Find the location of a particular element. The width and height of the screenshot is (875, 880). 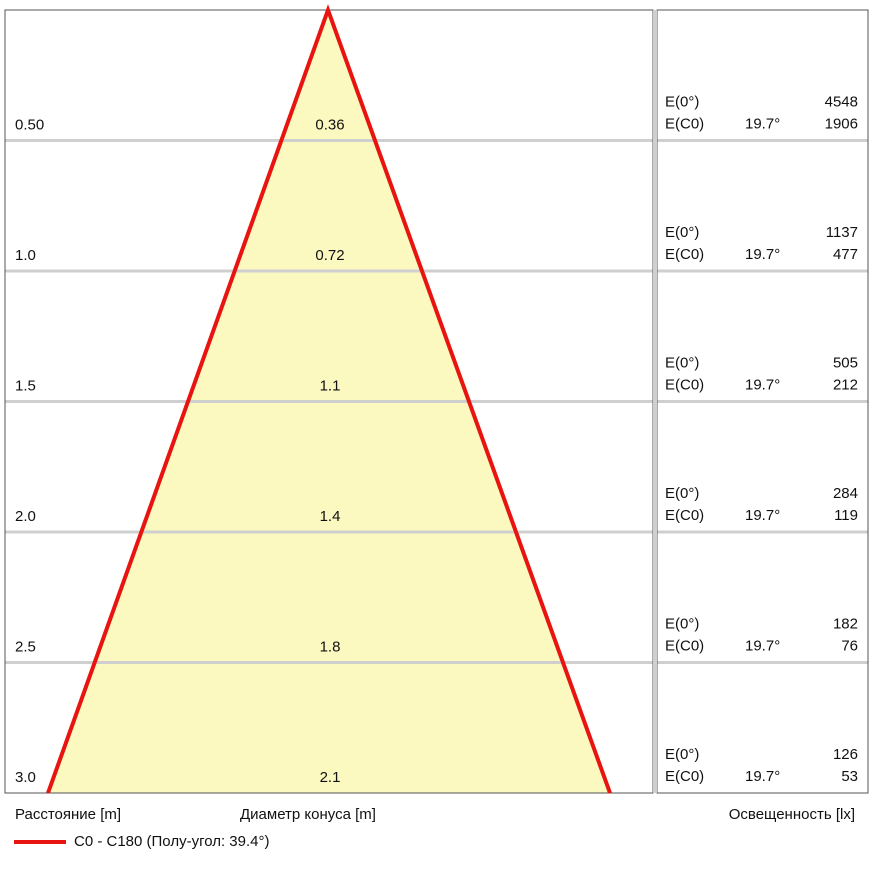

distance: 2.5 is located at coordinates (25, 646).